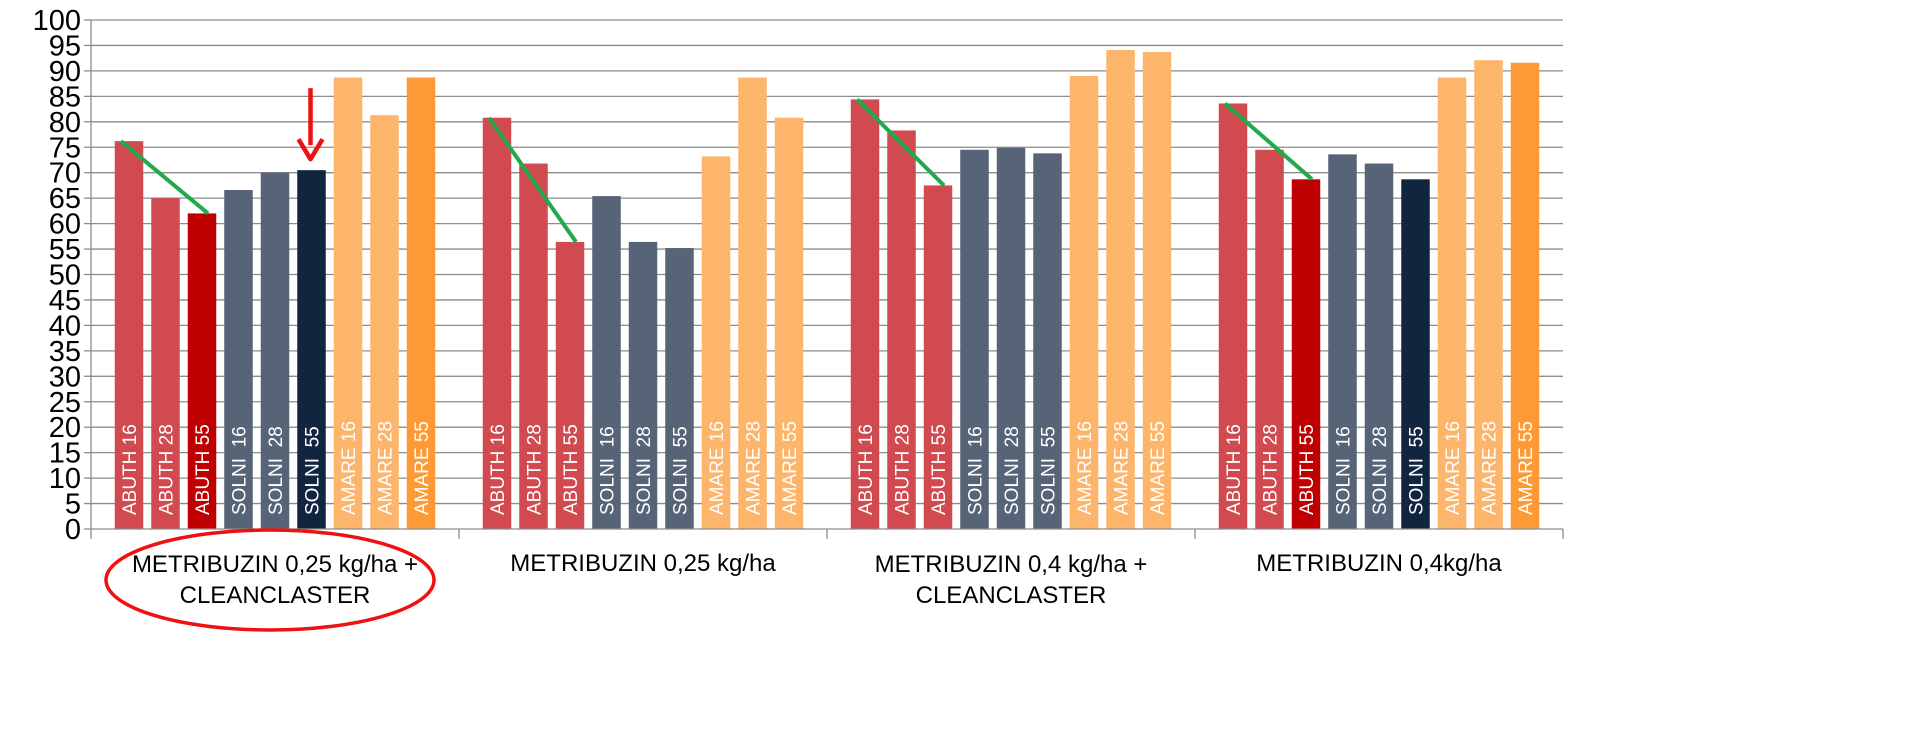 The image size is (1907, 734). I want to click on highlight-circle, so click(270, 580).